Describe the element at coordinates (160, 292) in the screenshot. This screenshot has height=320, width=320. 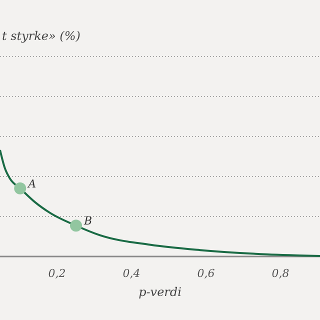
I see `x-axis-title: p-verdi` at that location.